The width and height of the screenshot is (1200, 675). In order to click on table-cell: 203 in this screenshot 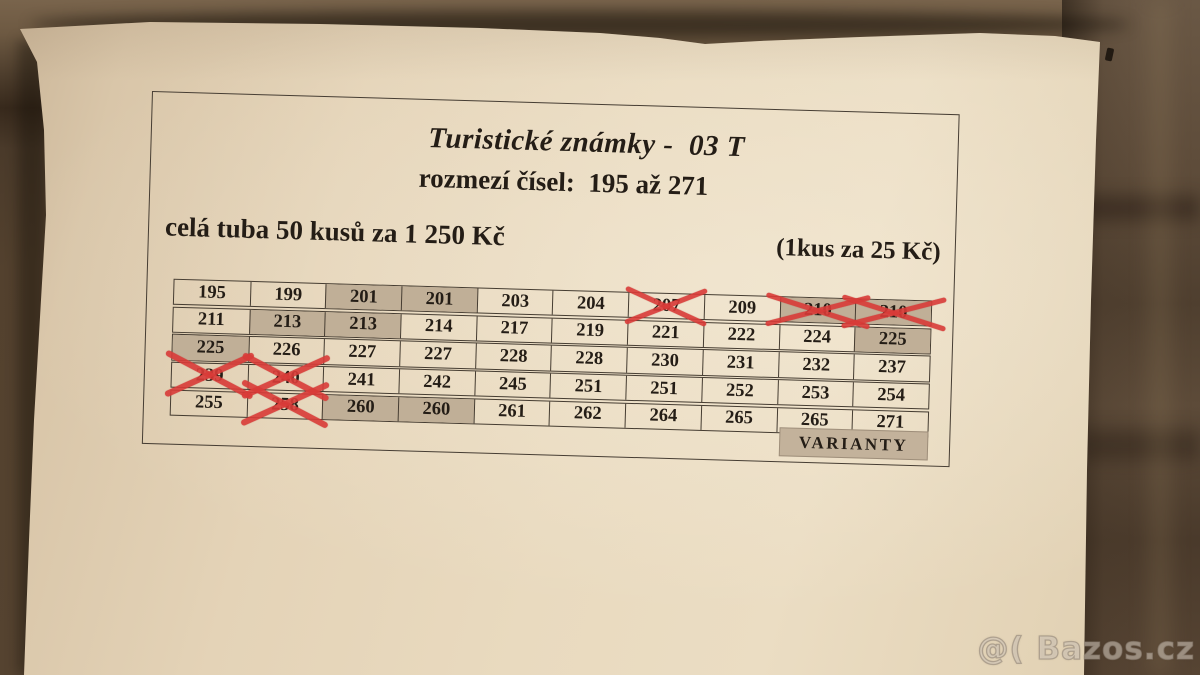, I will do `click(514, 301)`.